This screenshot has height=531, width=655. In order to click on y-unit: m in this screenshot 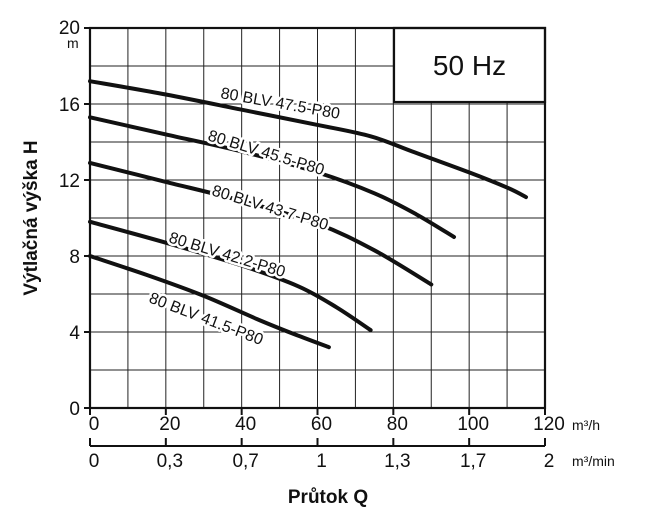, I will do `click(73, 43)`.